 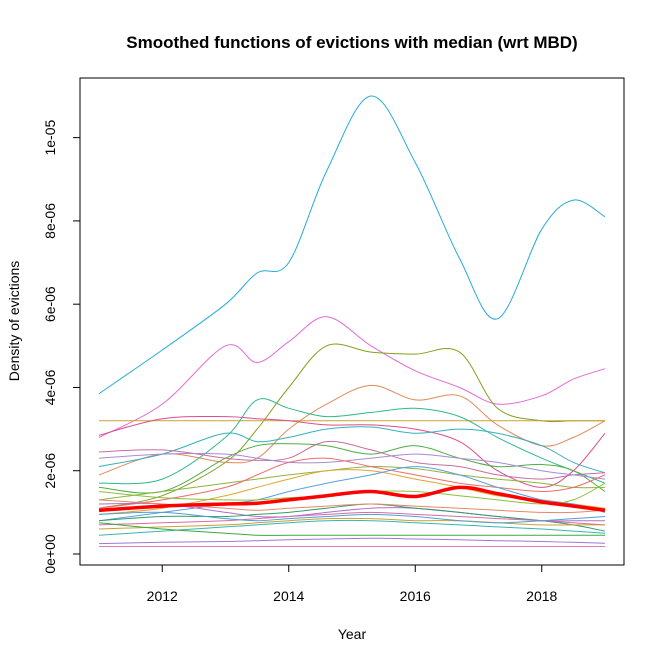 What do you see at coordinates (162, 596) in the screenshot?
I see `x-tick-label: 2012` at bounding box center [162, 596].